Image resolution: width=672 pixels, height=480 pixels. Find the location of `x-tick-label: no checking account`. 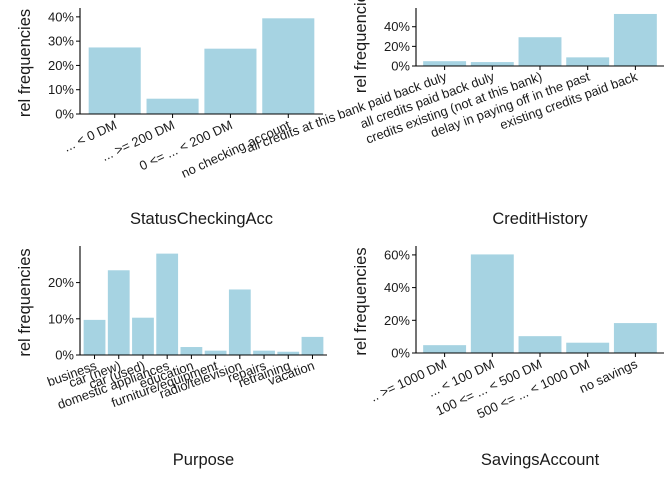

x-tick-label: no checking account is located at coordinates (236, 149).